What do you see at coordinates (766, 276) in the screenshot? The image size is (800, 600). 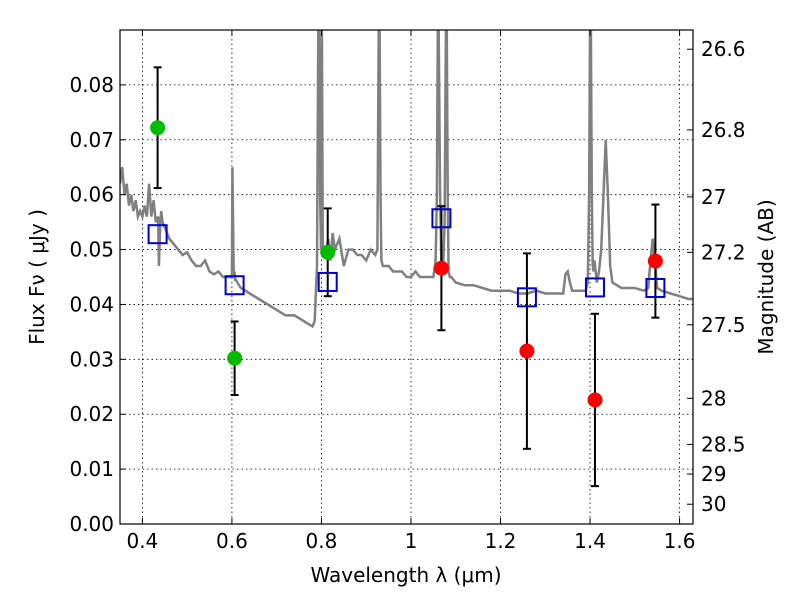 I see `y-axis-label-right: Magnitude (AB)` at bounding box center [766, 276].